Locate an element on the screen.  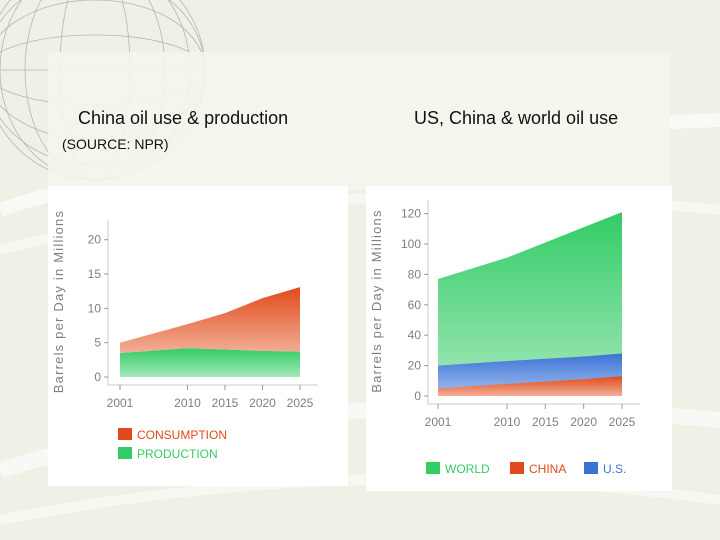
world-y-tick-label: 60 is located at coordinates (415, 305).